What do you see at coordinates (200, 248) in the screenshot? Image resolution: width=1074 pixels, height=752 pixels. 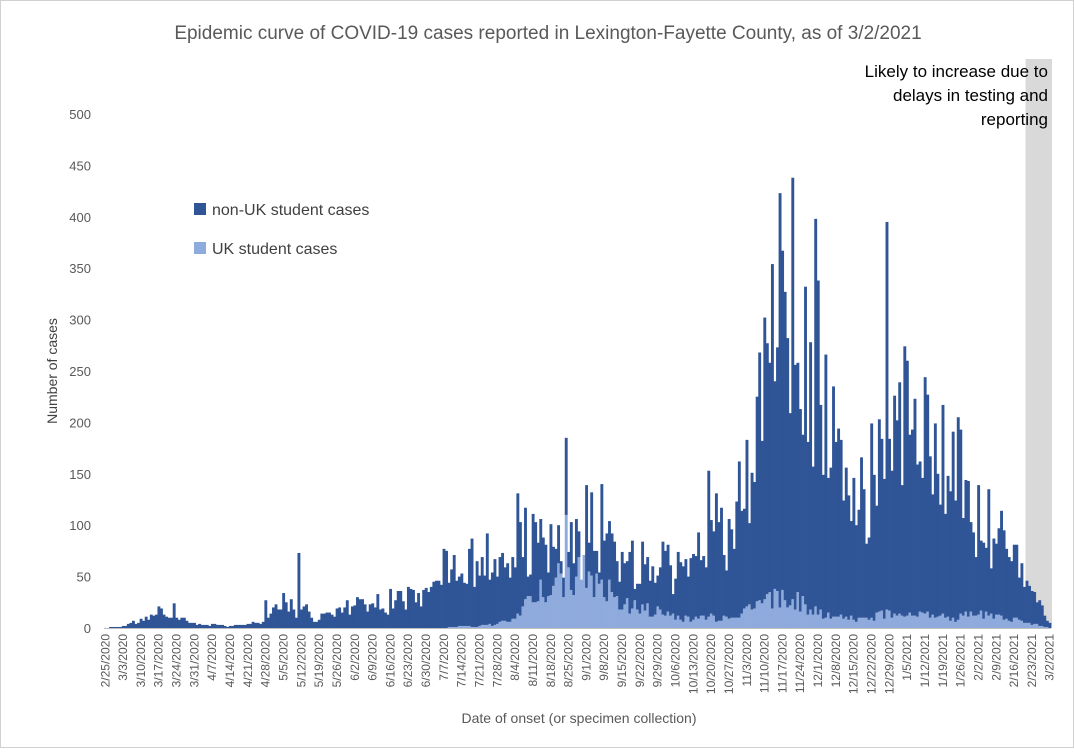 I see `legend-swatch` at bounding box center [200, 248].